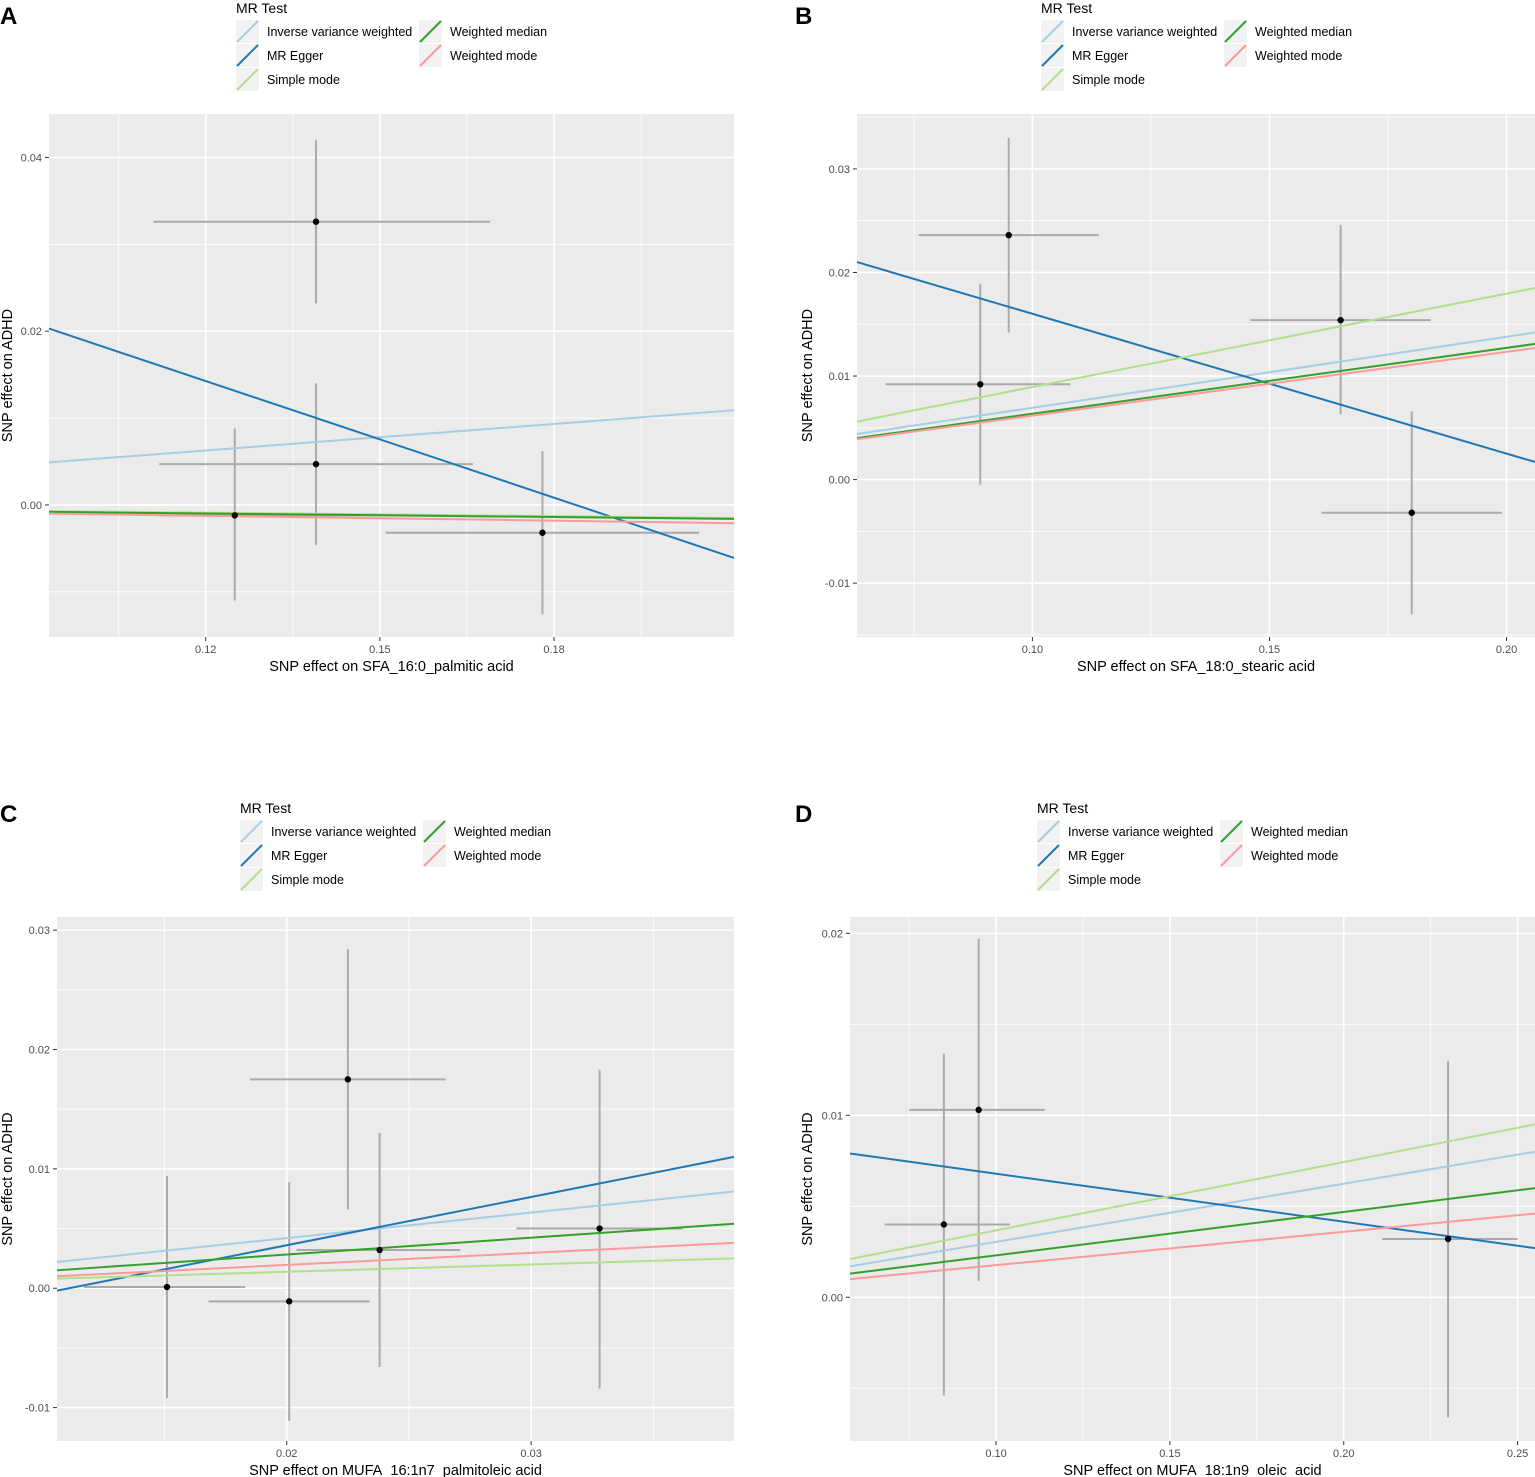 This screenshot has width=1535, height=1477. What do you see at coordinates (8, 16) in the screenshot?
I see `panel-letter: A` at bounding box center [8, 16].